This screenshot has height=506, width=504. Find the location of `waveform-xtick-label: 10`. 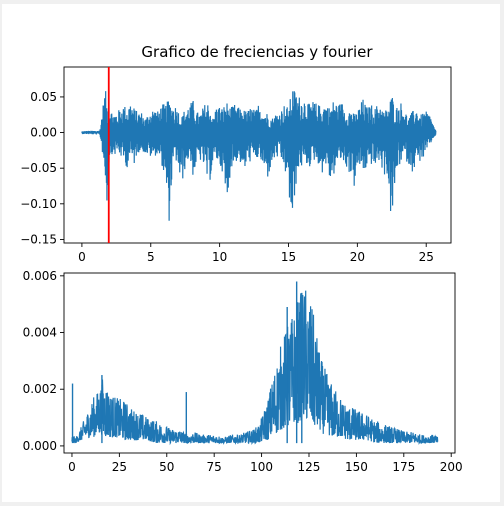

waveform-xtick-label: 10 is located at coordinates (219, 257).